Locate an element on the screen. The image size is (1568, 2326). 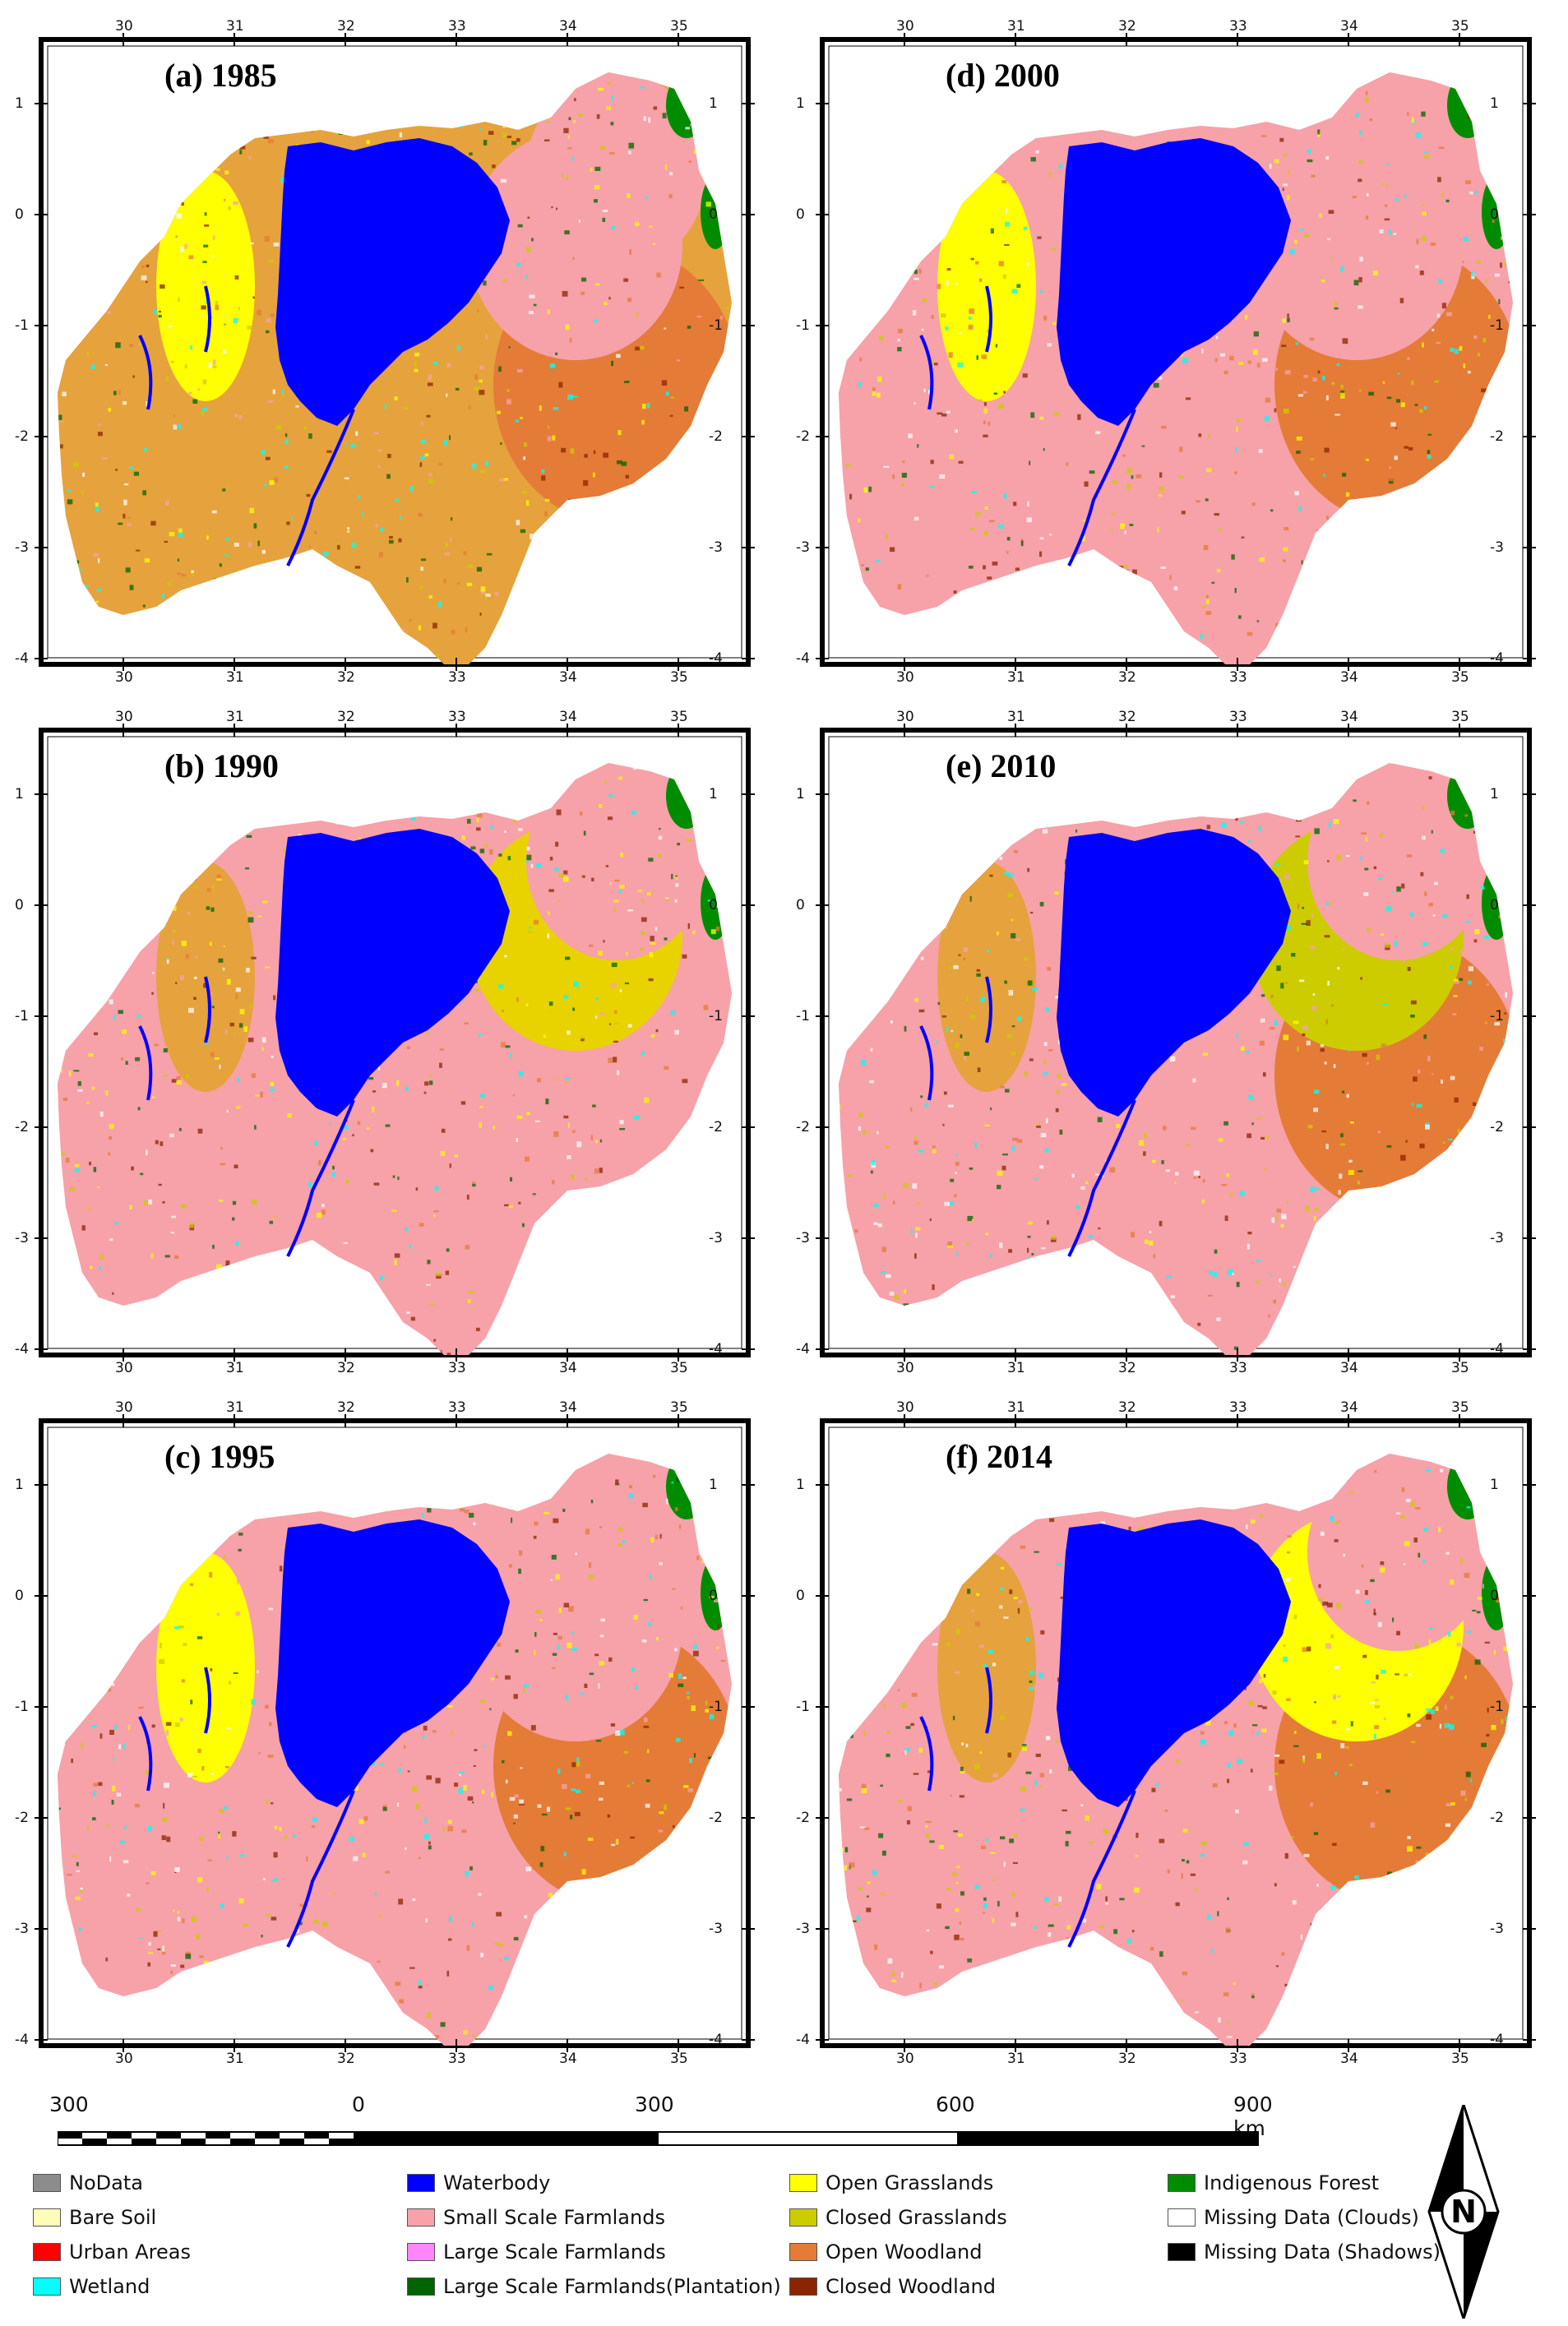
lake-waterbody is located at coordinates (1174, 973).